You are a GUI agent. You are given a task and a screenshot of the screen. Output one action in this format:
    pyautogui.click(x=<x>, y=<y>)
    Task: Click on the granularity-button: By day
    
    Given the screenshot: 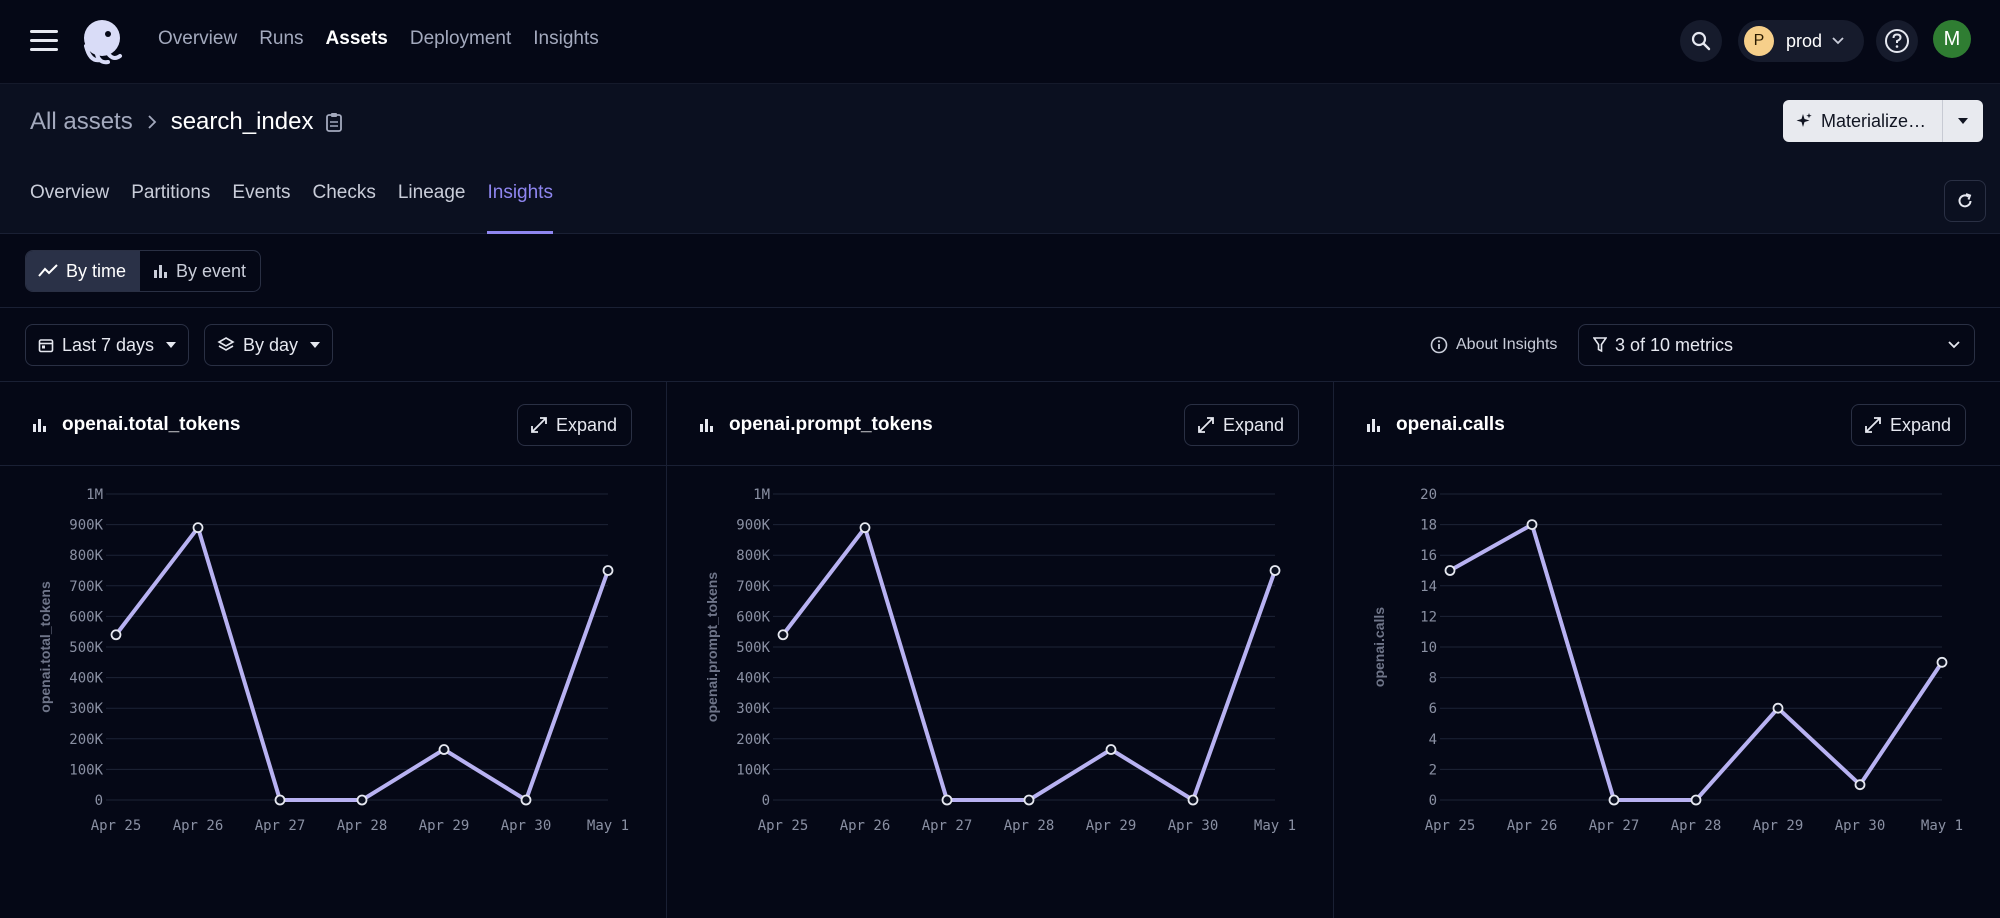 What is the action you would take?
    pyautogui.click(x=269, y=345)
    